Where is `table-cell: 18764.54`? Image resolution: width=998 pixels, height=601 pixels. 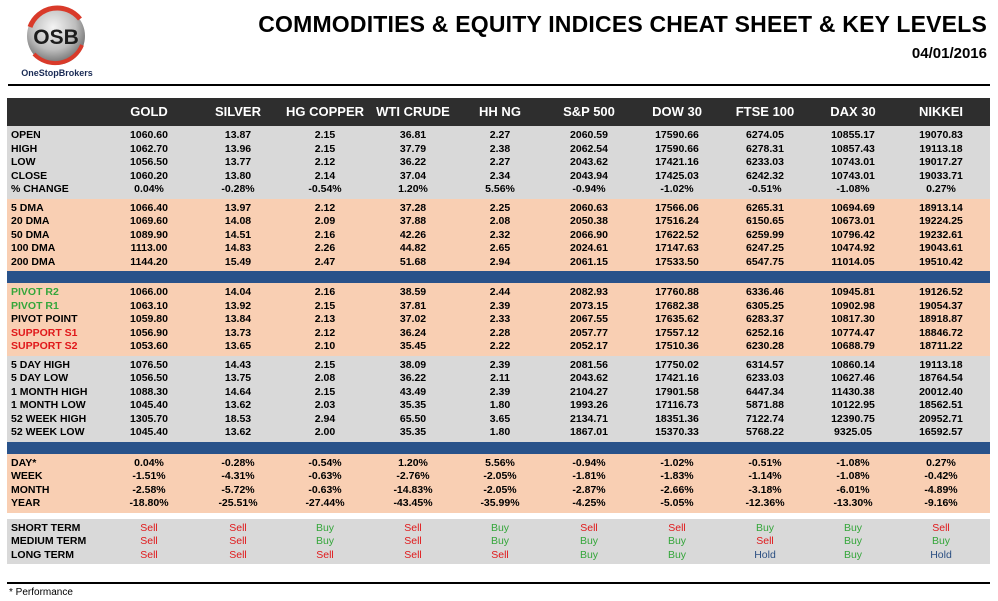
table-cell: 18764.54 is located at coordinates (941, 378).